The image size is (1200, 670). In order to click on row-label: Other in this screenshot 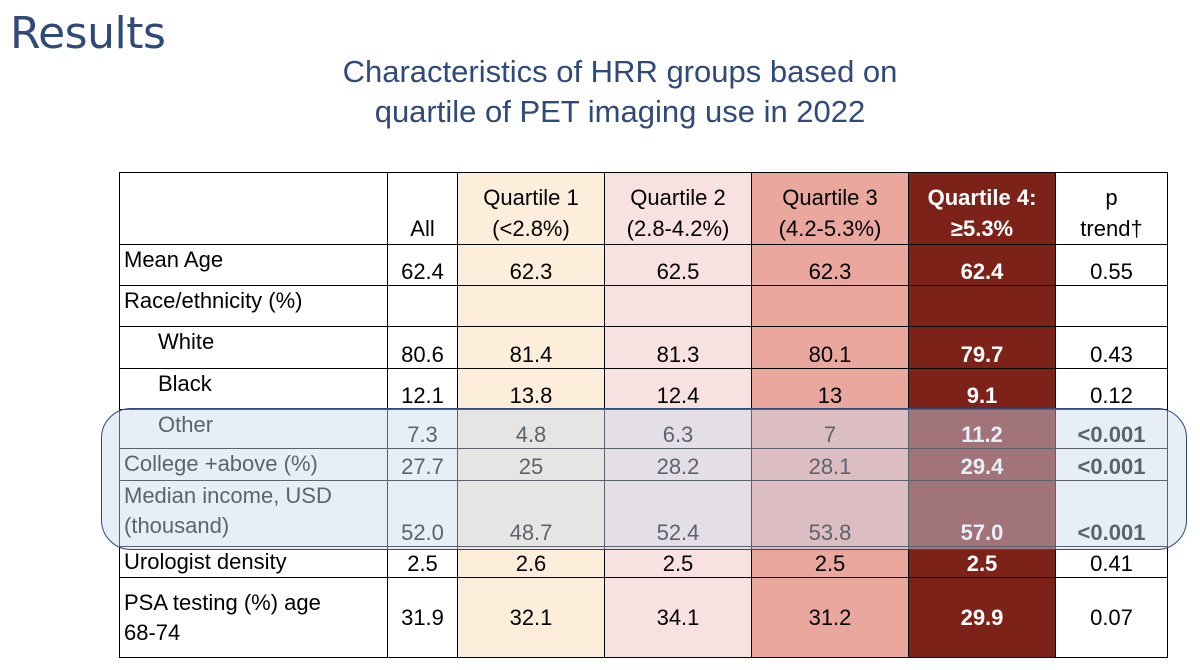, I will do `click(253, 429)`.